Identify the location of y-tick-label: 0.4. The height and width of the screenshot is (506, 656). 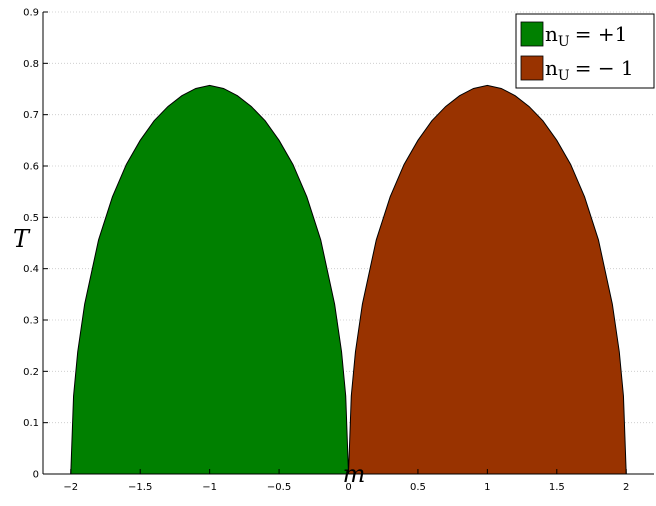
(31, 269).